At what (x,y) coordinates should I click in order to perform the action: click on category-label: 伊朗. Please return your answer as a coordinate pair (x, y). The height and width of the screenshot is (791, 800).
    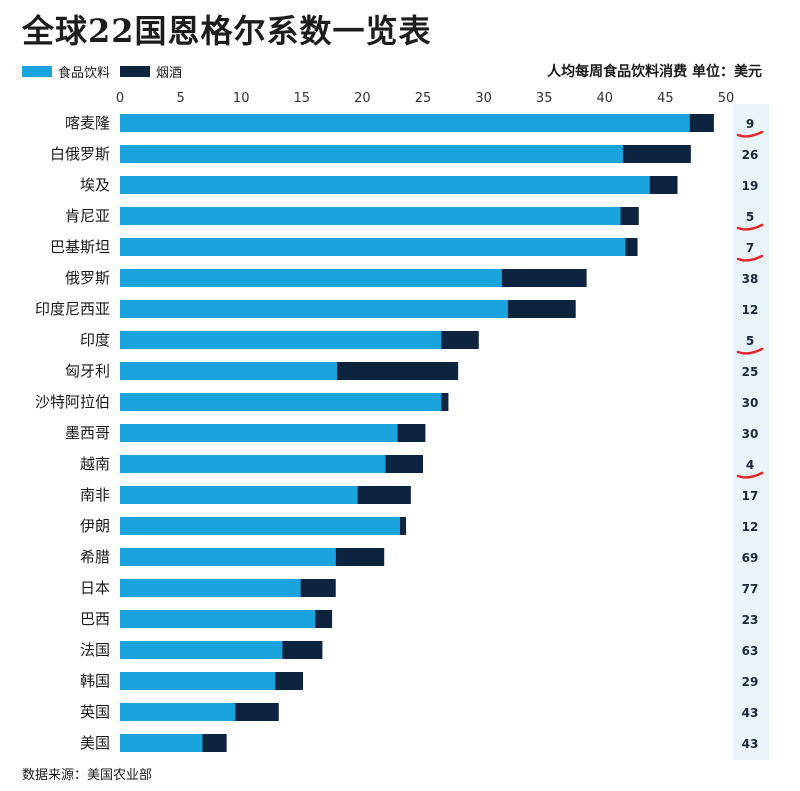
    Looking at the image, I should click on (95, 526).